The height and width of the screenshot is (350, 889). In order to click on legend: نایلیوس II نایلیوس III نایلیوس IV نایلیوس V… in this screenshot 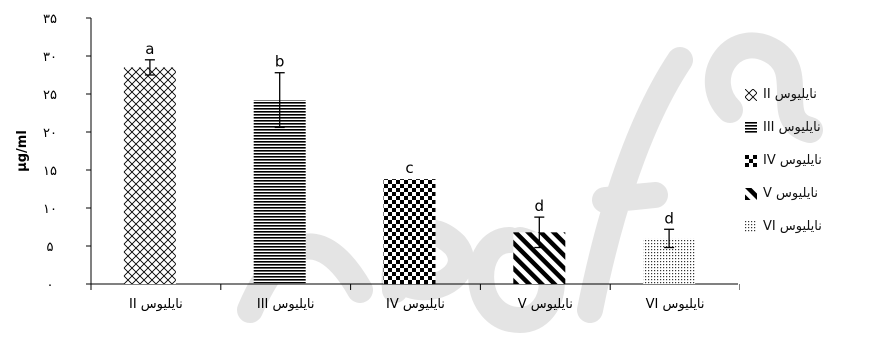, I will do `click(815, 160)`.